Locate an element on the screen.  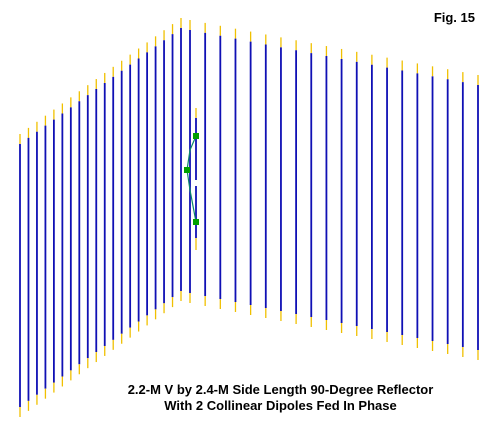
caption-line-2: With 2 Collinear Dipoles Fed In Phase is located at coordinates (280, 405).